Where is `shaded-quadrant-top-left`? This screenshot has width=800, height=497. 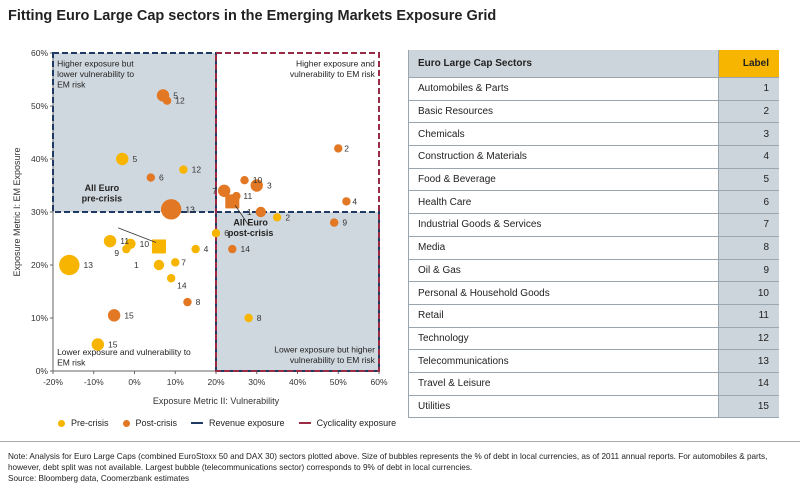
shaded-quadrant-top-left is located at coordinates (134, 132).